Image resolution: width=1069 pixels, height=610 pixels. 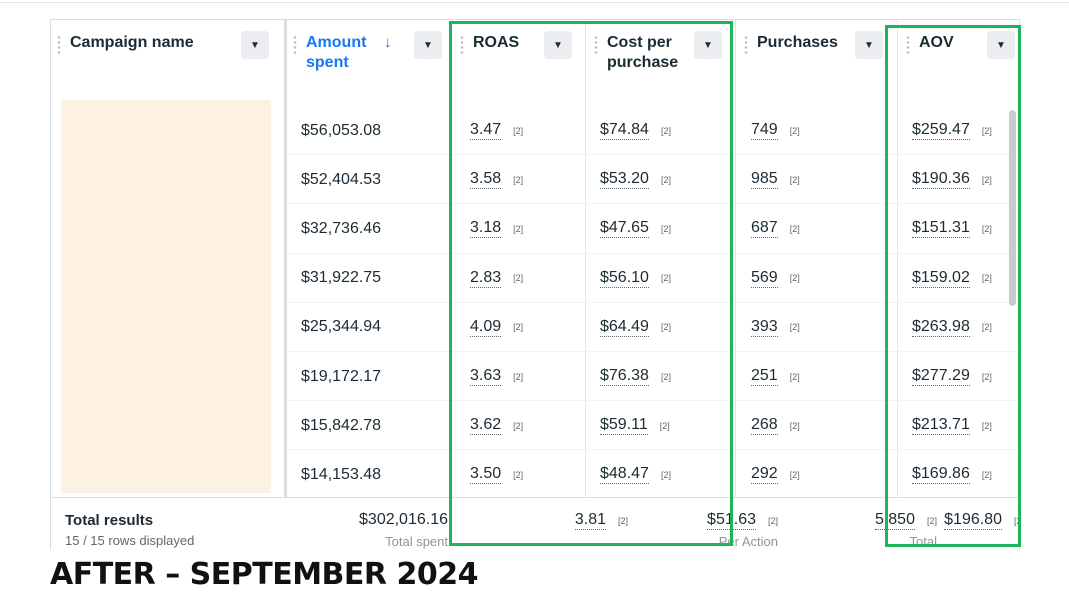 I want to click on roas-cell: 3.47 [2], so click(x=496, y=130).